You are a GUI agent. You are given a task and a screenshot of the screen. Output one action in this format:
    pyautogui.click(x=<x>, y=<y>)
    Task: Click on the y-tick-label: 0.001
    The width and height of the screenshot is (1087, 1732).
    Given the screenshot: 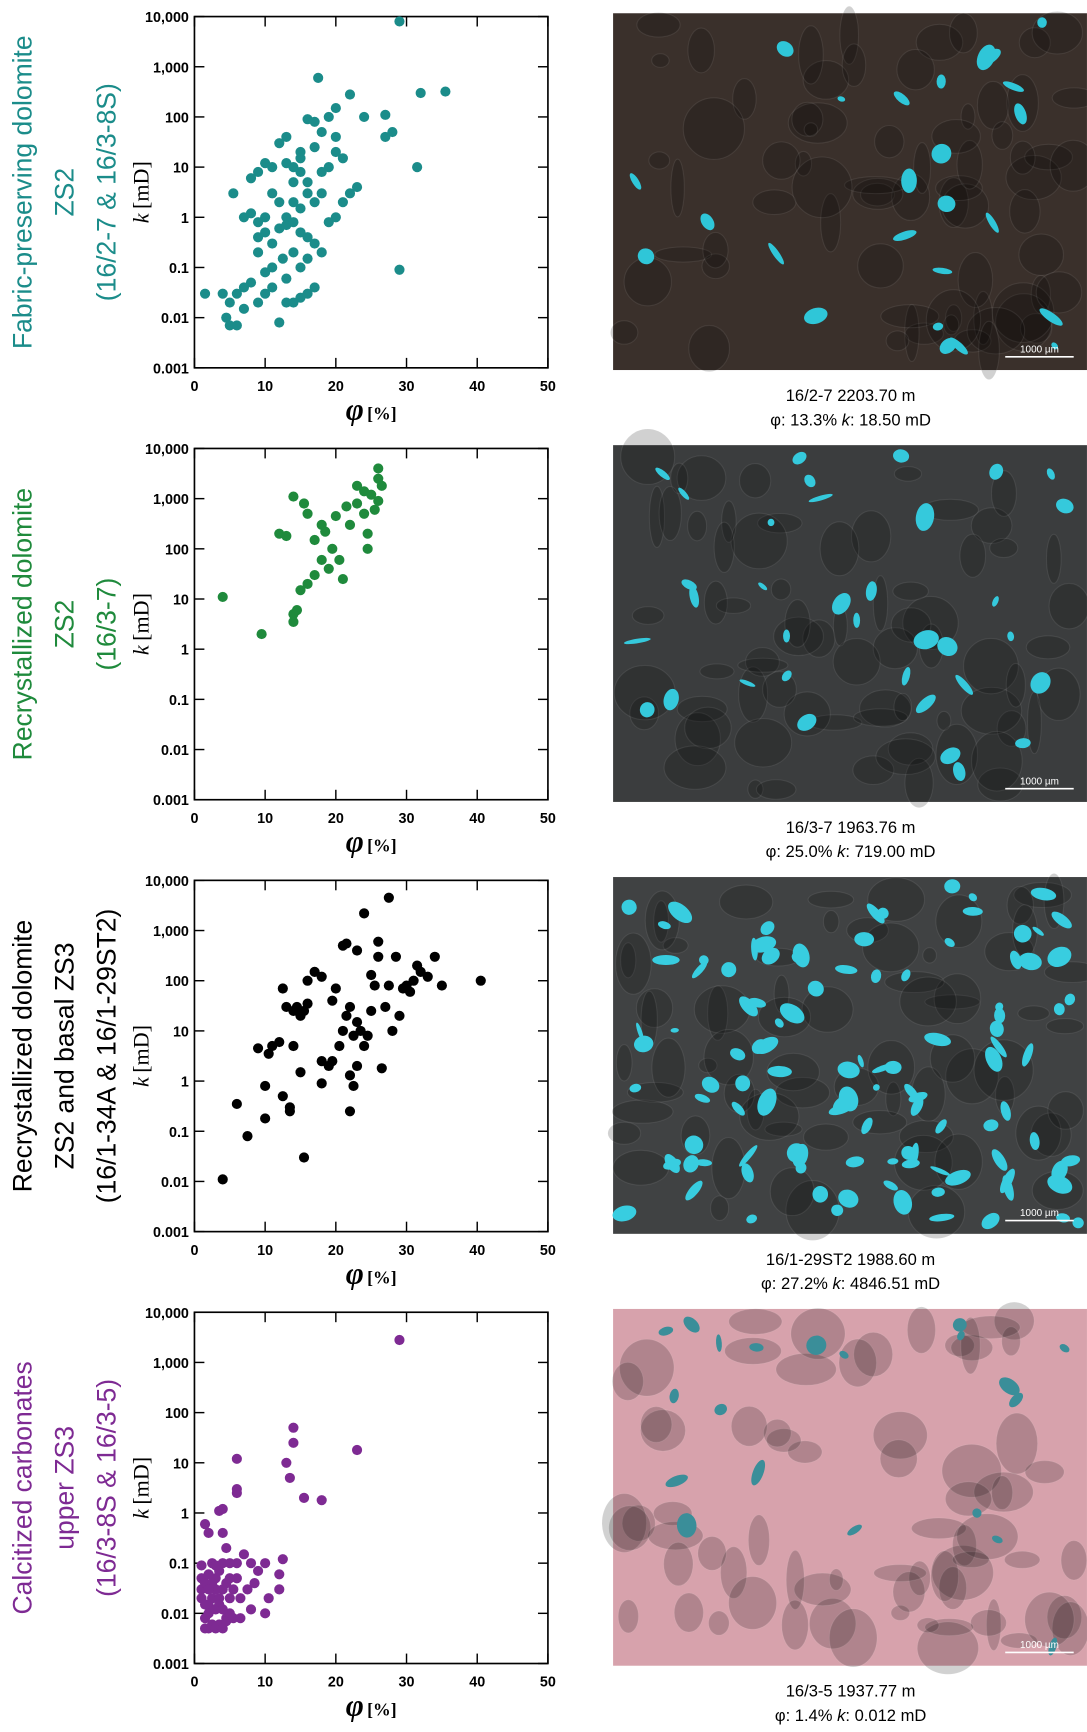 What is the action you would take?
    pyautogui.click(x=171, y=1665)
    